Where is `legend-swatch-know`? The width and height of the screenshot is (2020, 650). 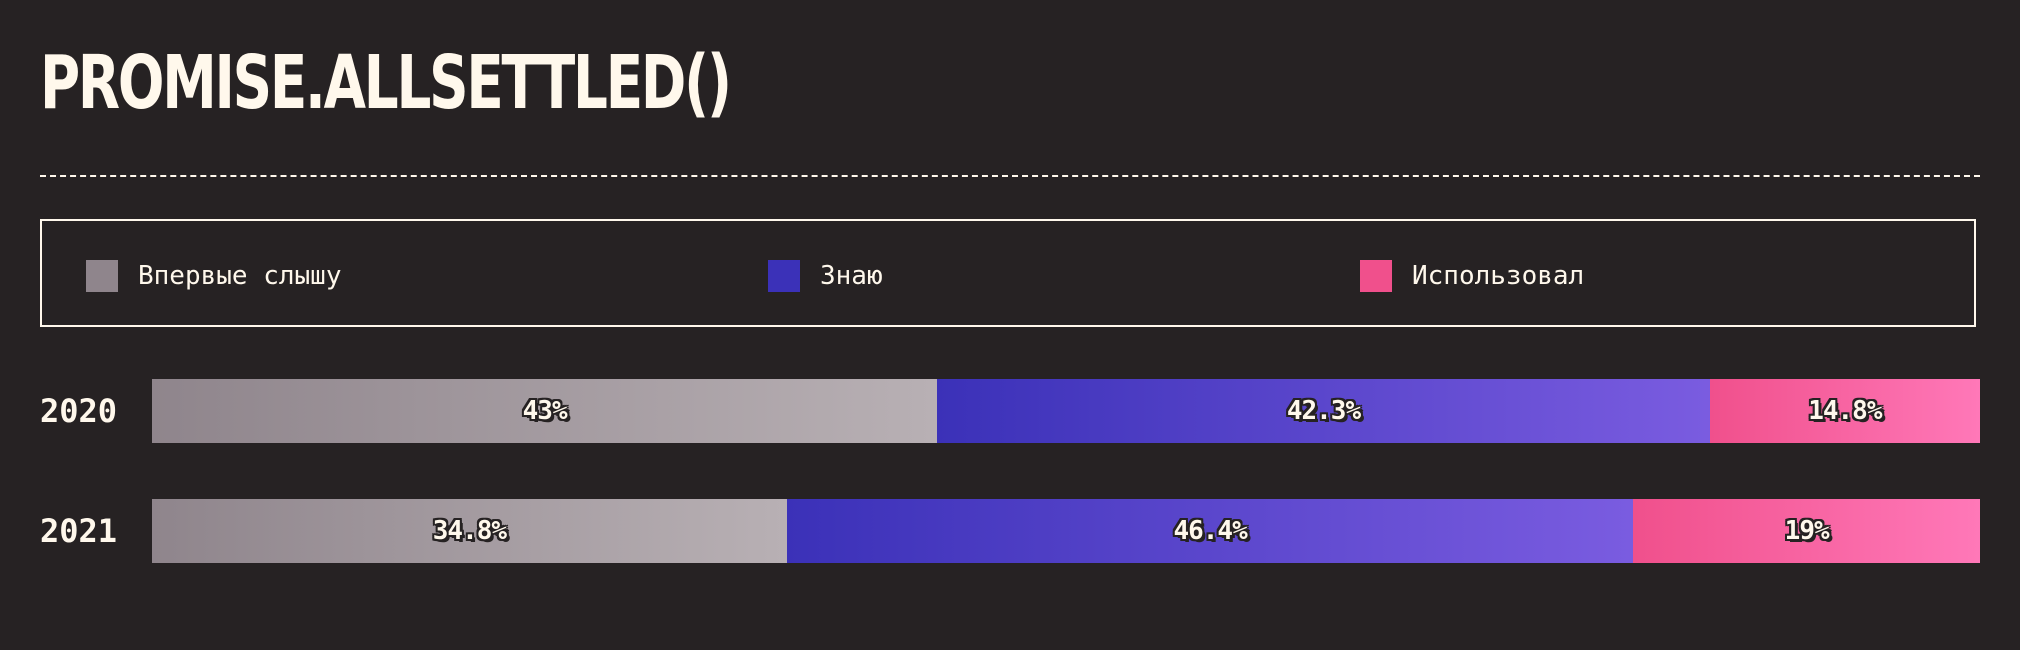
legend-swatch-know is located at coordinates (784, 276).